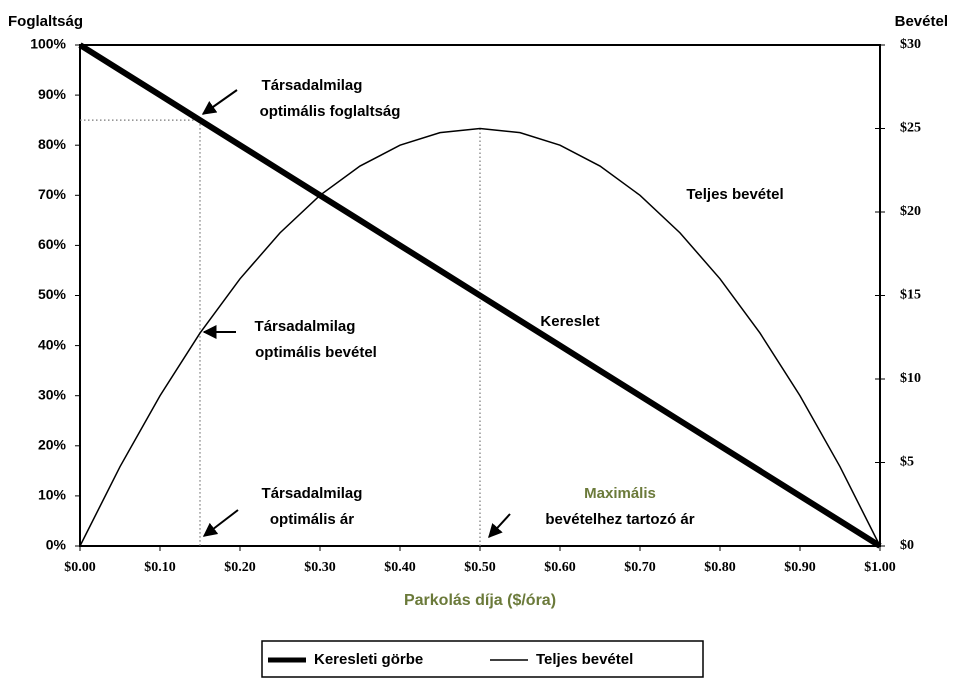 The width and height of the screenshot is (953, 679). I want to click on y-axis-title: Foglaltság, so click(45, 21).